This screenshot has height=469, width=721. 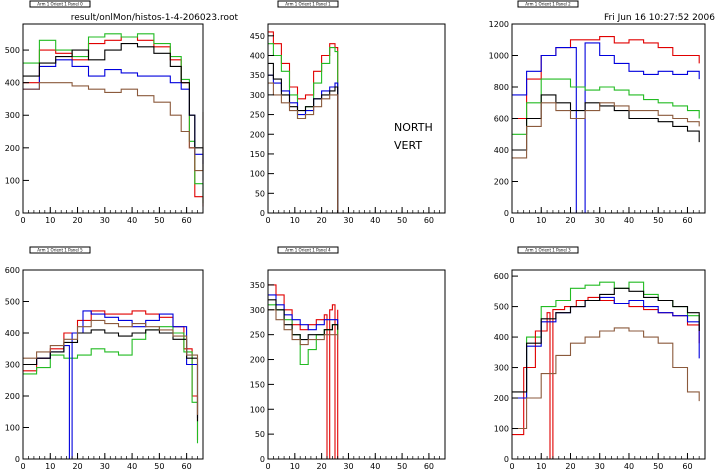 What do you see at coordinates (499, 24) in the screenshot?
I see `y-tick-label: 1200` at bounding box center [499, 24].